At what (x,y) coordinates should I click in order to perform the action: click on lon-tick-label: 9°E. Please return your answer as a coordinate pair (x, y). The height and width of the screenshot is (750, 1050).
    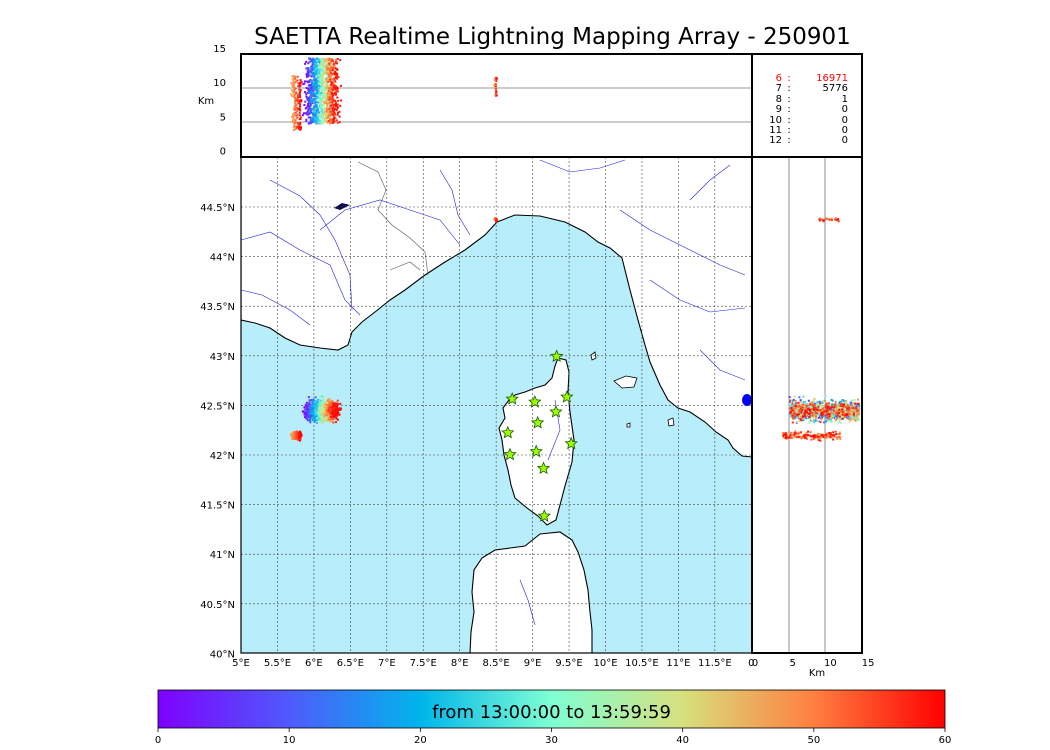
    Looking at the image, I should click on (533, 663).